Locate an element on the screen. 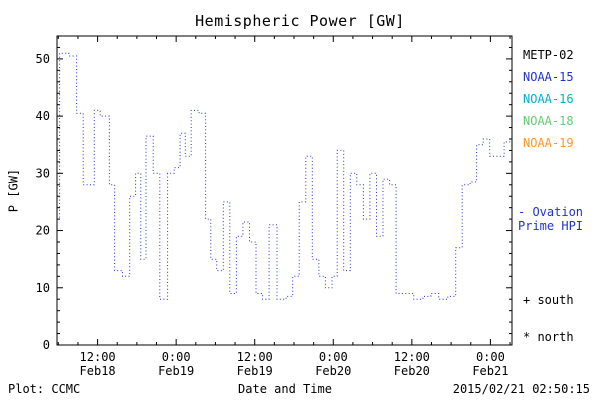 The height and width of the screenshot is (400, 600). legend-item-noaa-16: NOAA-16 is located at coordinates (548, 99).